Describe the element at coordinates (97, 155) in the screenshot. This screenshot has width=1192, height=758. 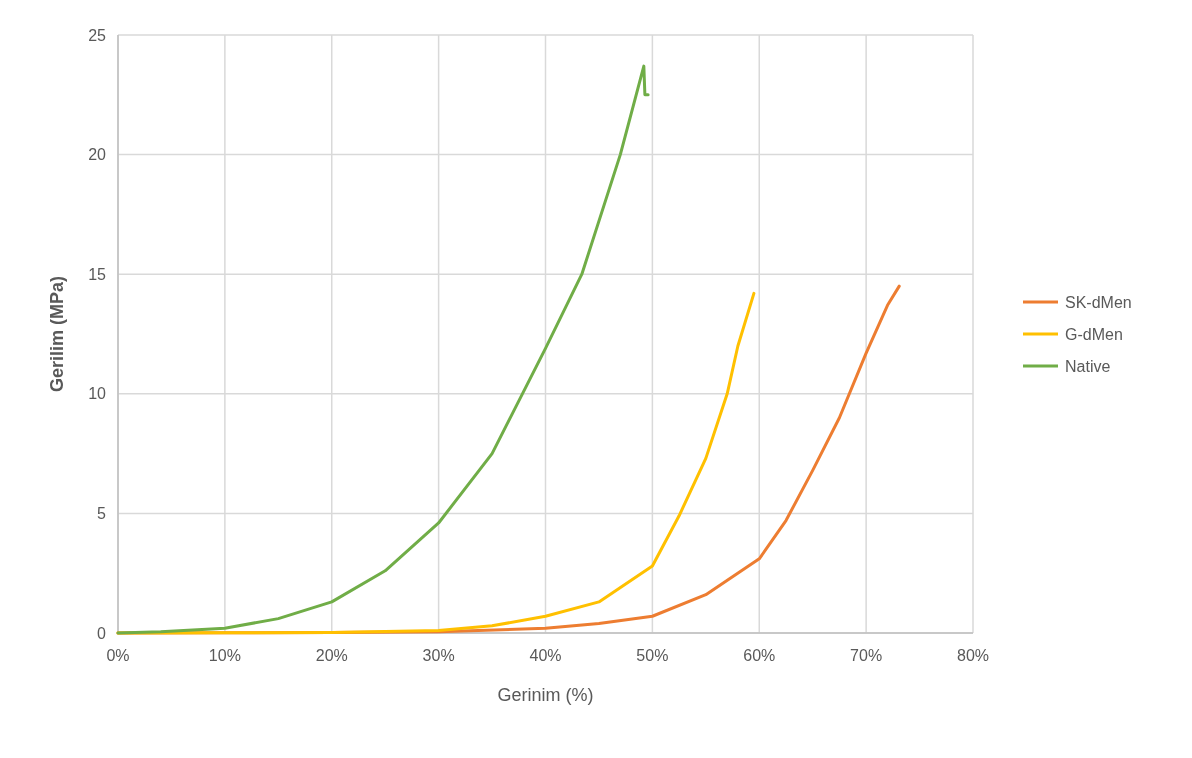
I see `y-tick-label: 20` at that location.